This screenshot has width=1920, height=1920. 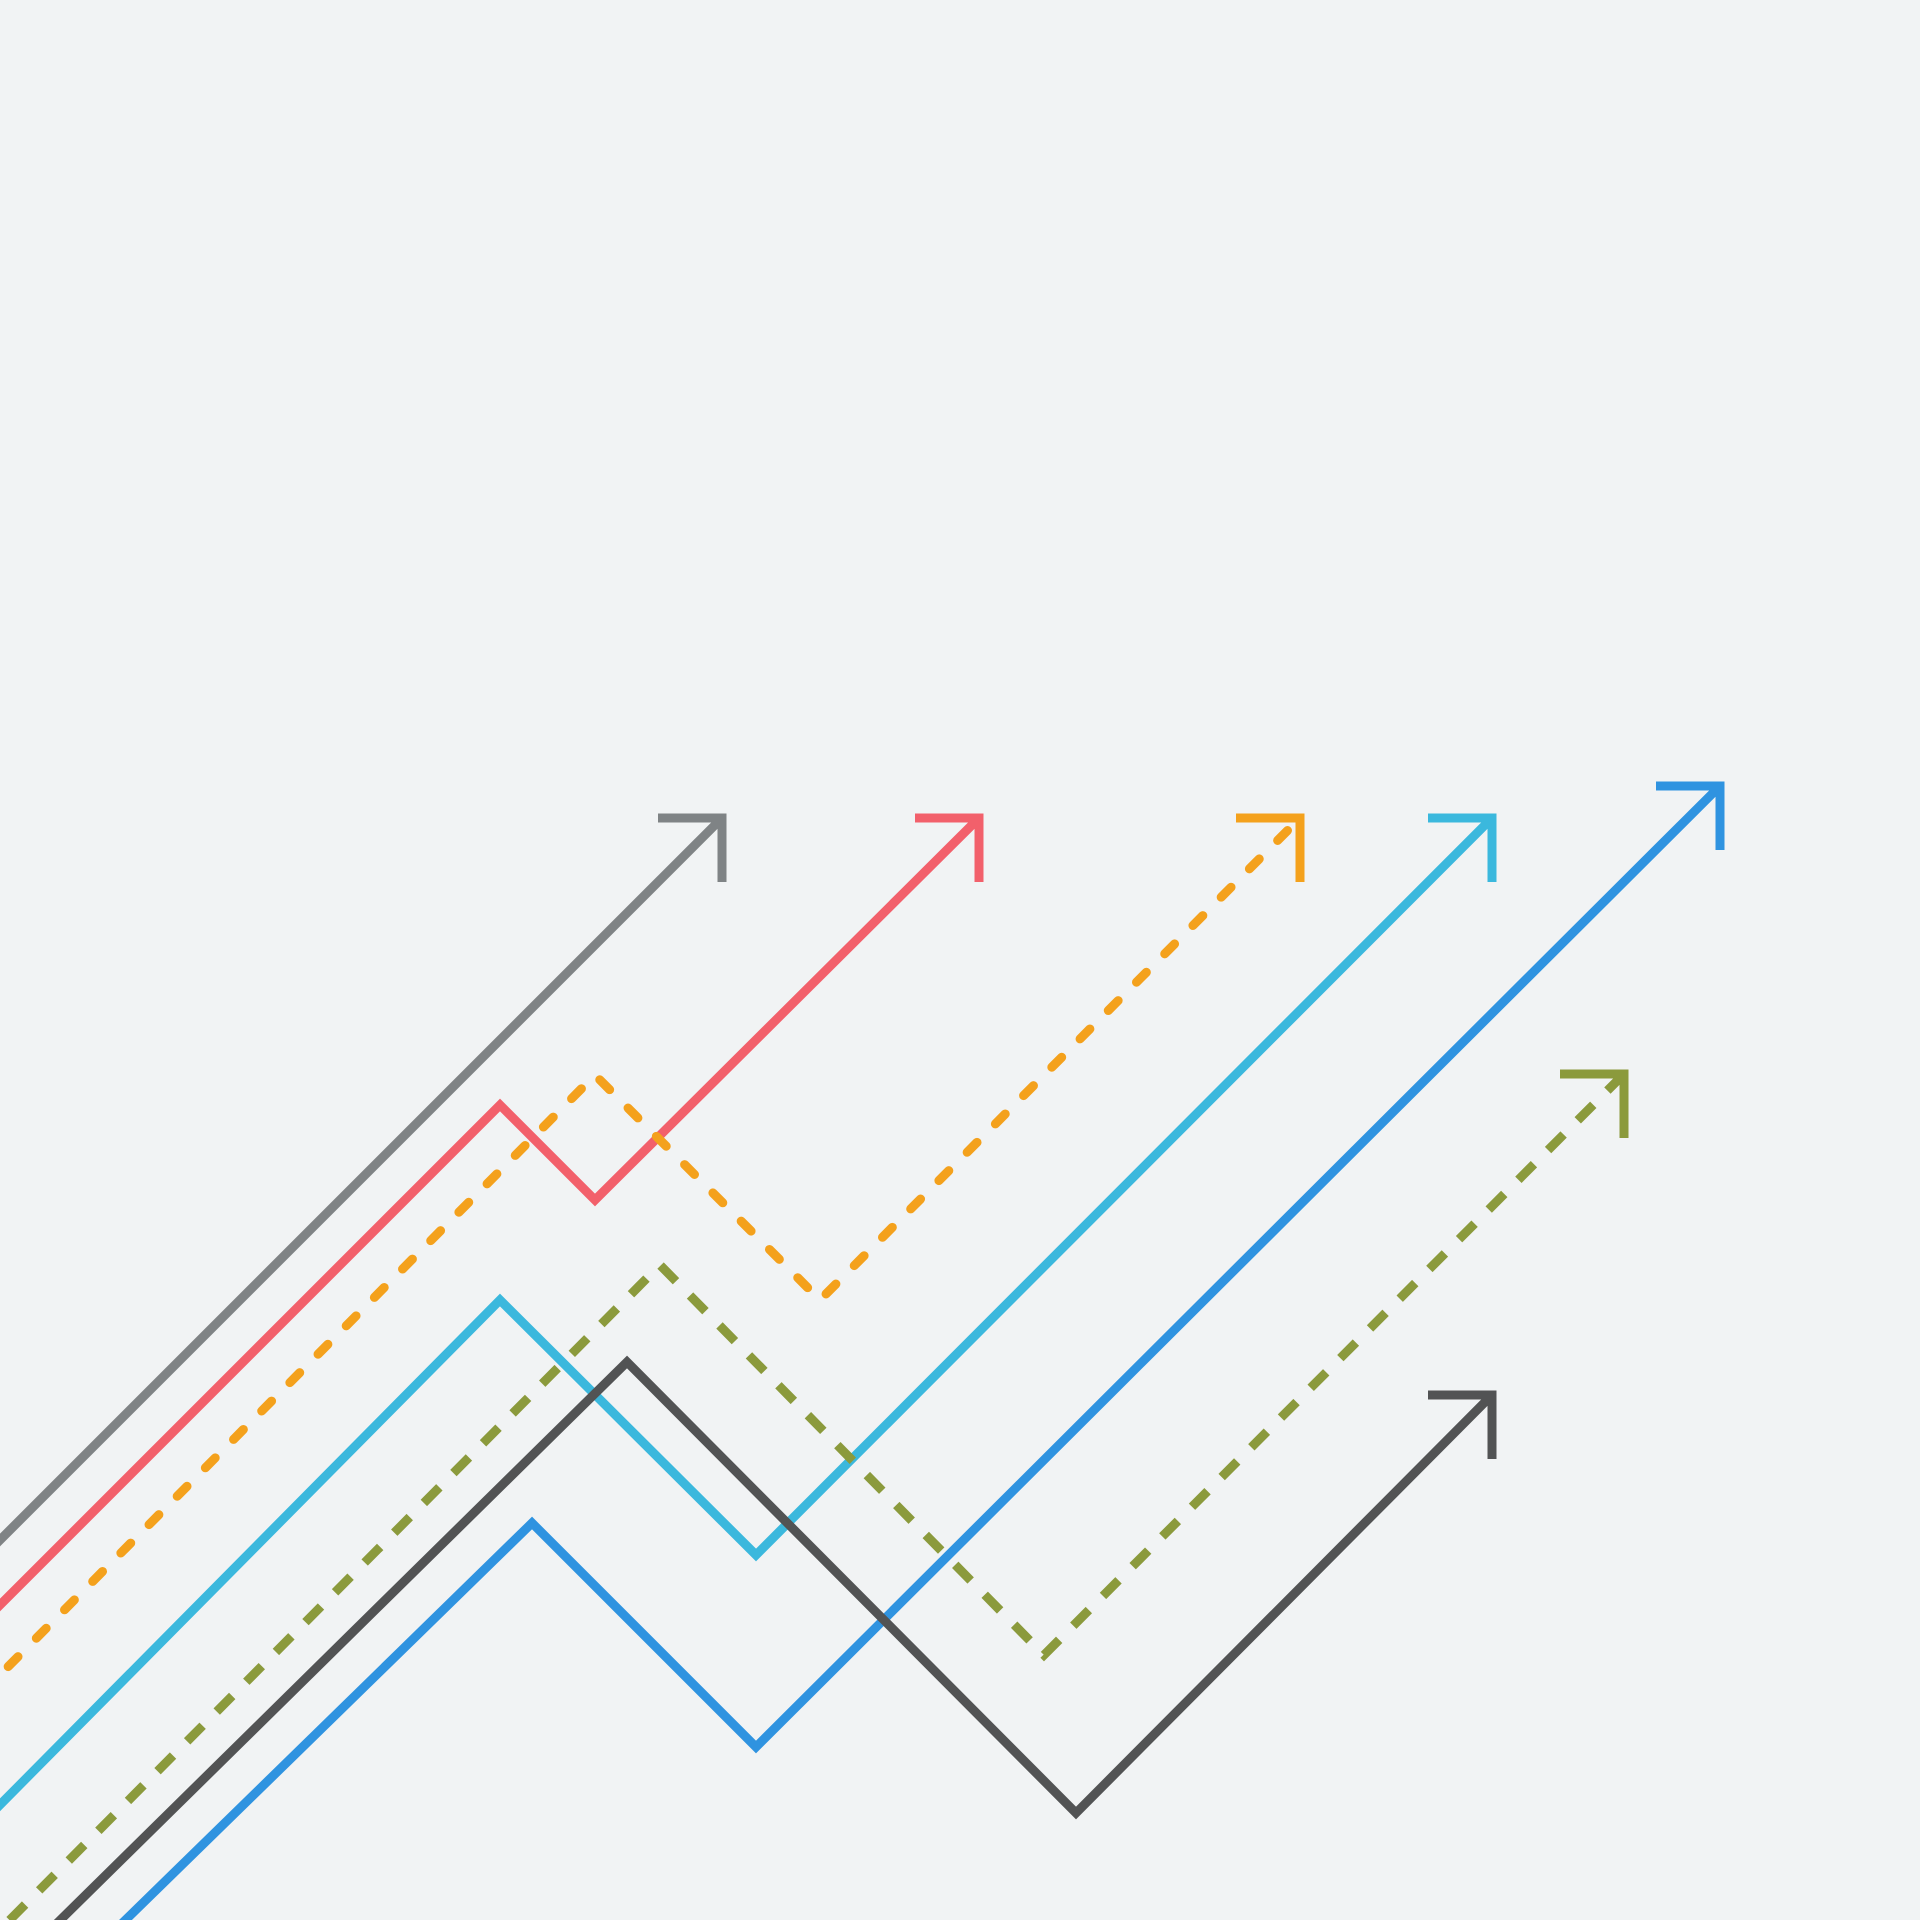 I want to click on gray-arrow-line, so click(x=361, y=1189).